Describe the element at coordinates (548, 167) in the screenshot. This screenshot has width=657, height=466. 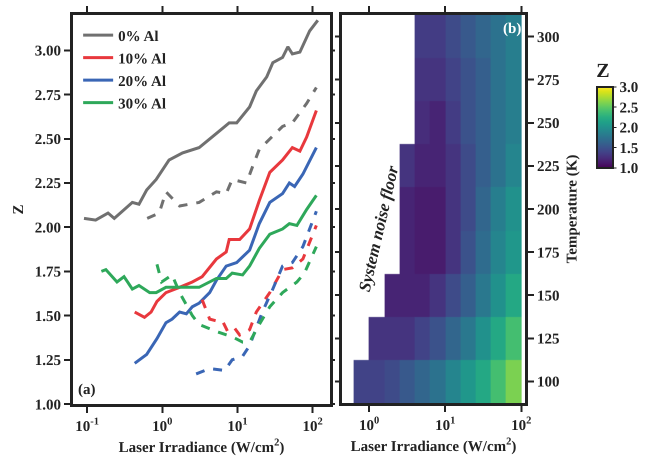
I see `y-tick-label: 225` at that location.